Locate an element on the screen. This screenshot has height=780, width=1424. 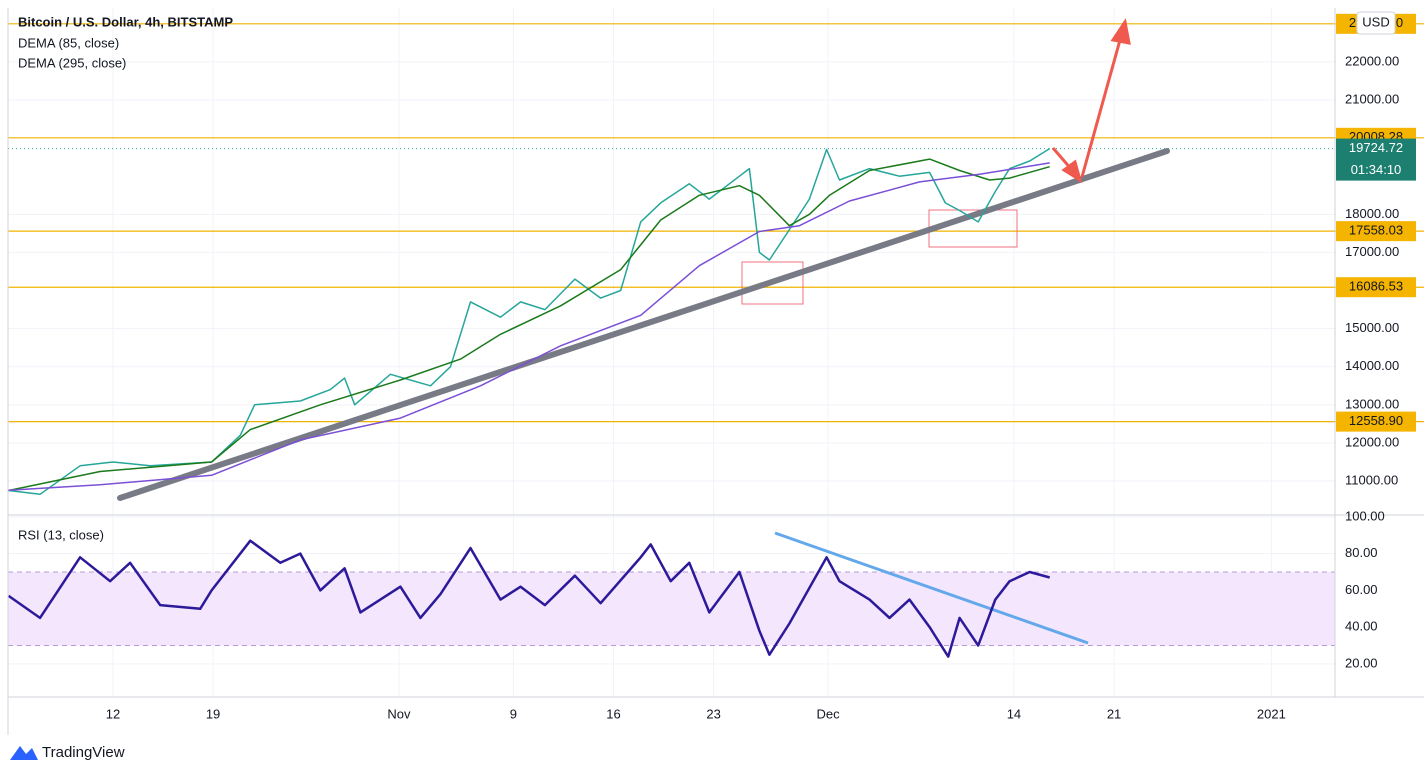
y-tick-label: 100.00 is located at coordinates (1365, 515).